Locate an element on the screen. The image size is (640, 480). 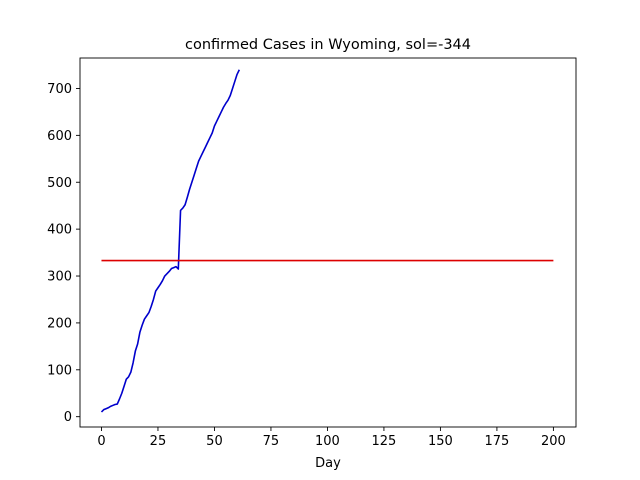
y-tick-label: 300 is located at coordinates (59, 277).